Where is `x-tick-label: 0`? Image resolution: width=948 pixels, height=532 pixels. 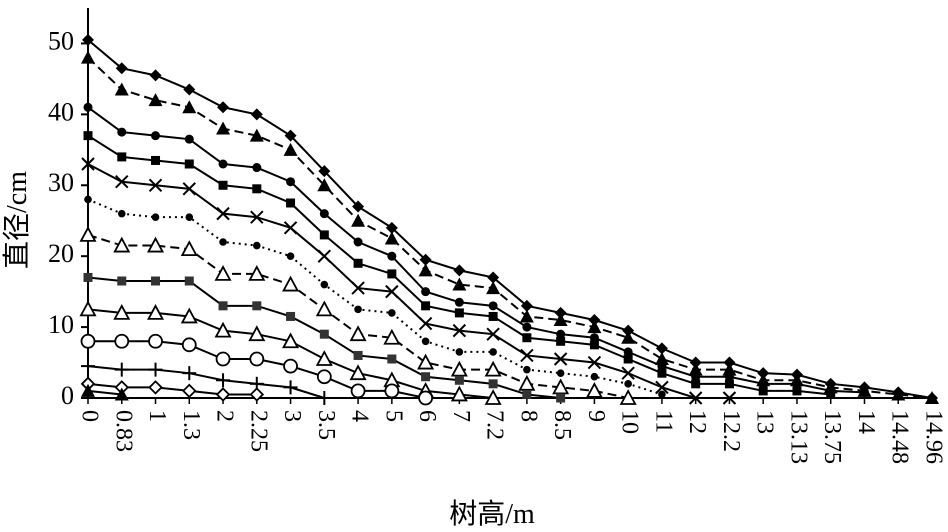
x-tick-label: 0 is located at coordinates (89, 416).